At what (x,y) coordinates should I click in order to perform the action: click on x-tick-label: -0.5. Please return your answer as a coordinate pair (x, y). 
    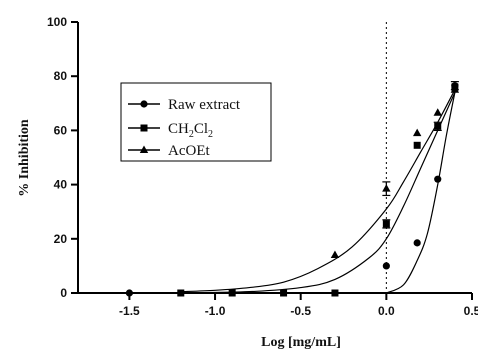
    Looking at the image, I should click on (300, 311).